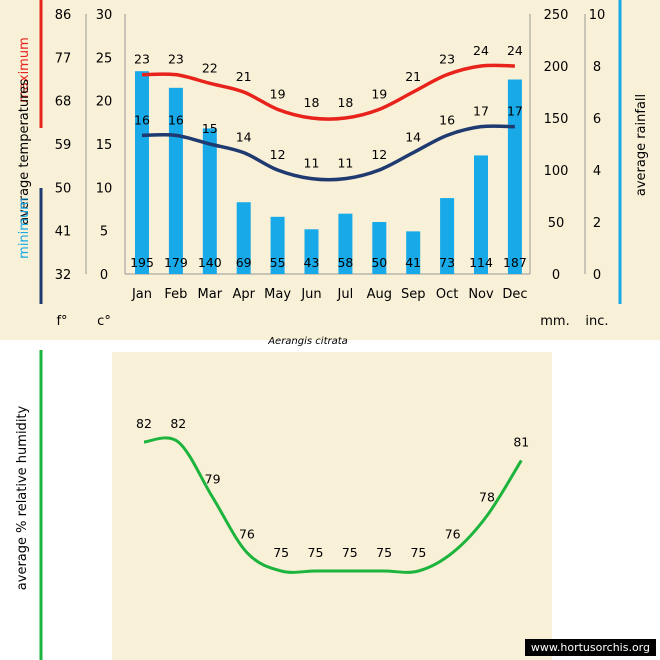  Describe the element at coordinates (22, 460) in the screenshot. I see `humidity-label-part-2: relative humidity` at that location.